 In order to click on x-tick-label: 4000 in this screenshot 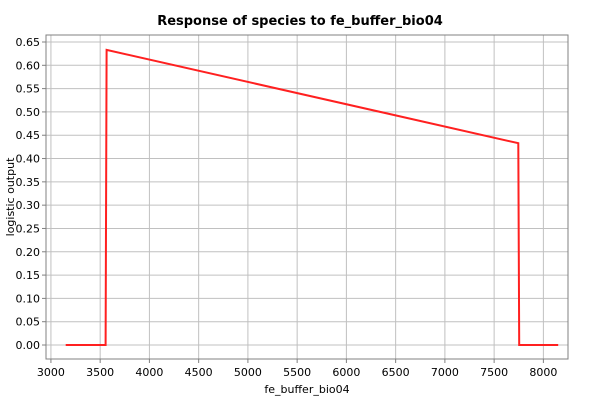, I will do `click(149, 372)`.